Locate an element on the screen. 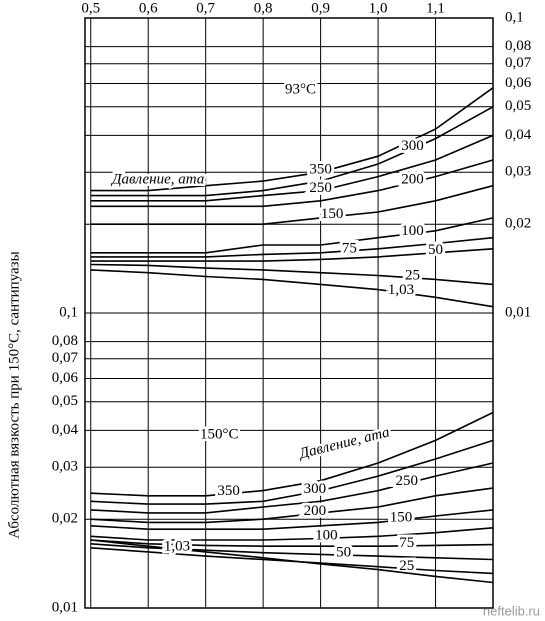 This screenshot has width=545, height=621. group-label: 150°C is located at coordinates (219, 434).